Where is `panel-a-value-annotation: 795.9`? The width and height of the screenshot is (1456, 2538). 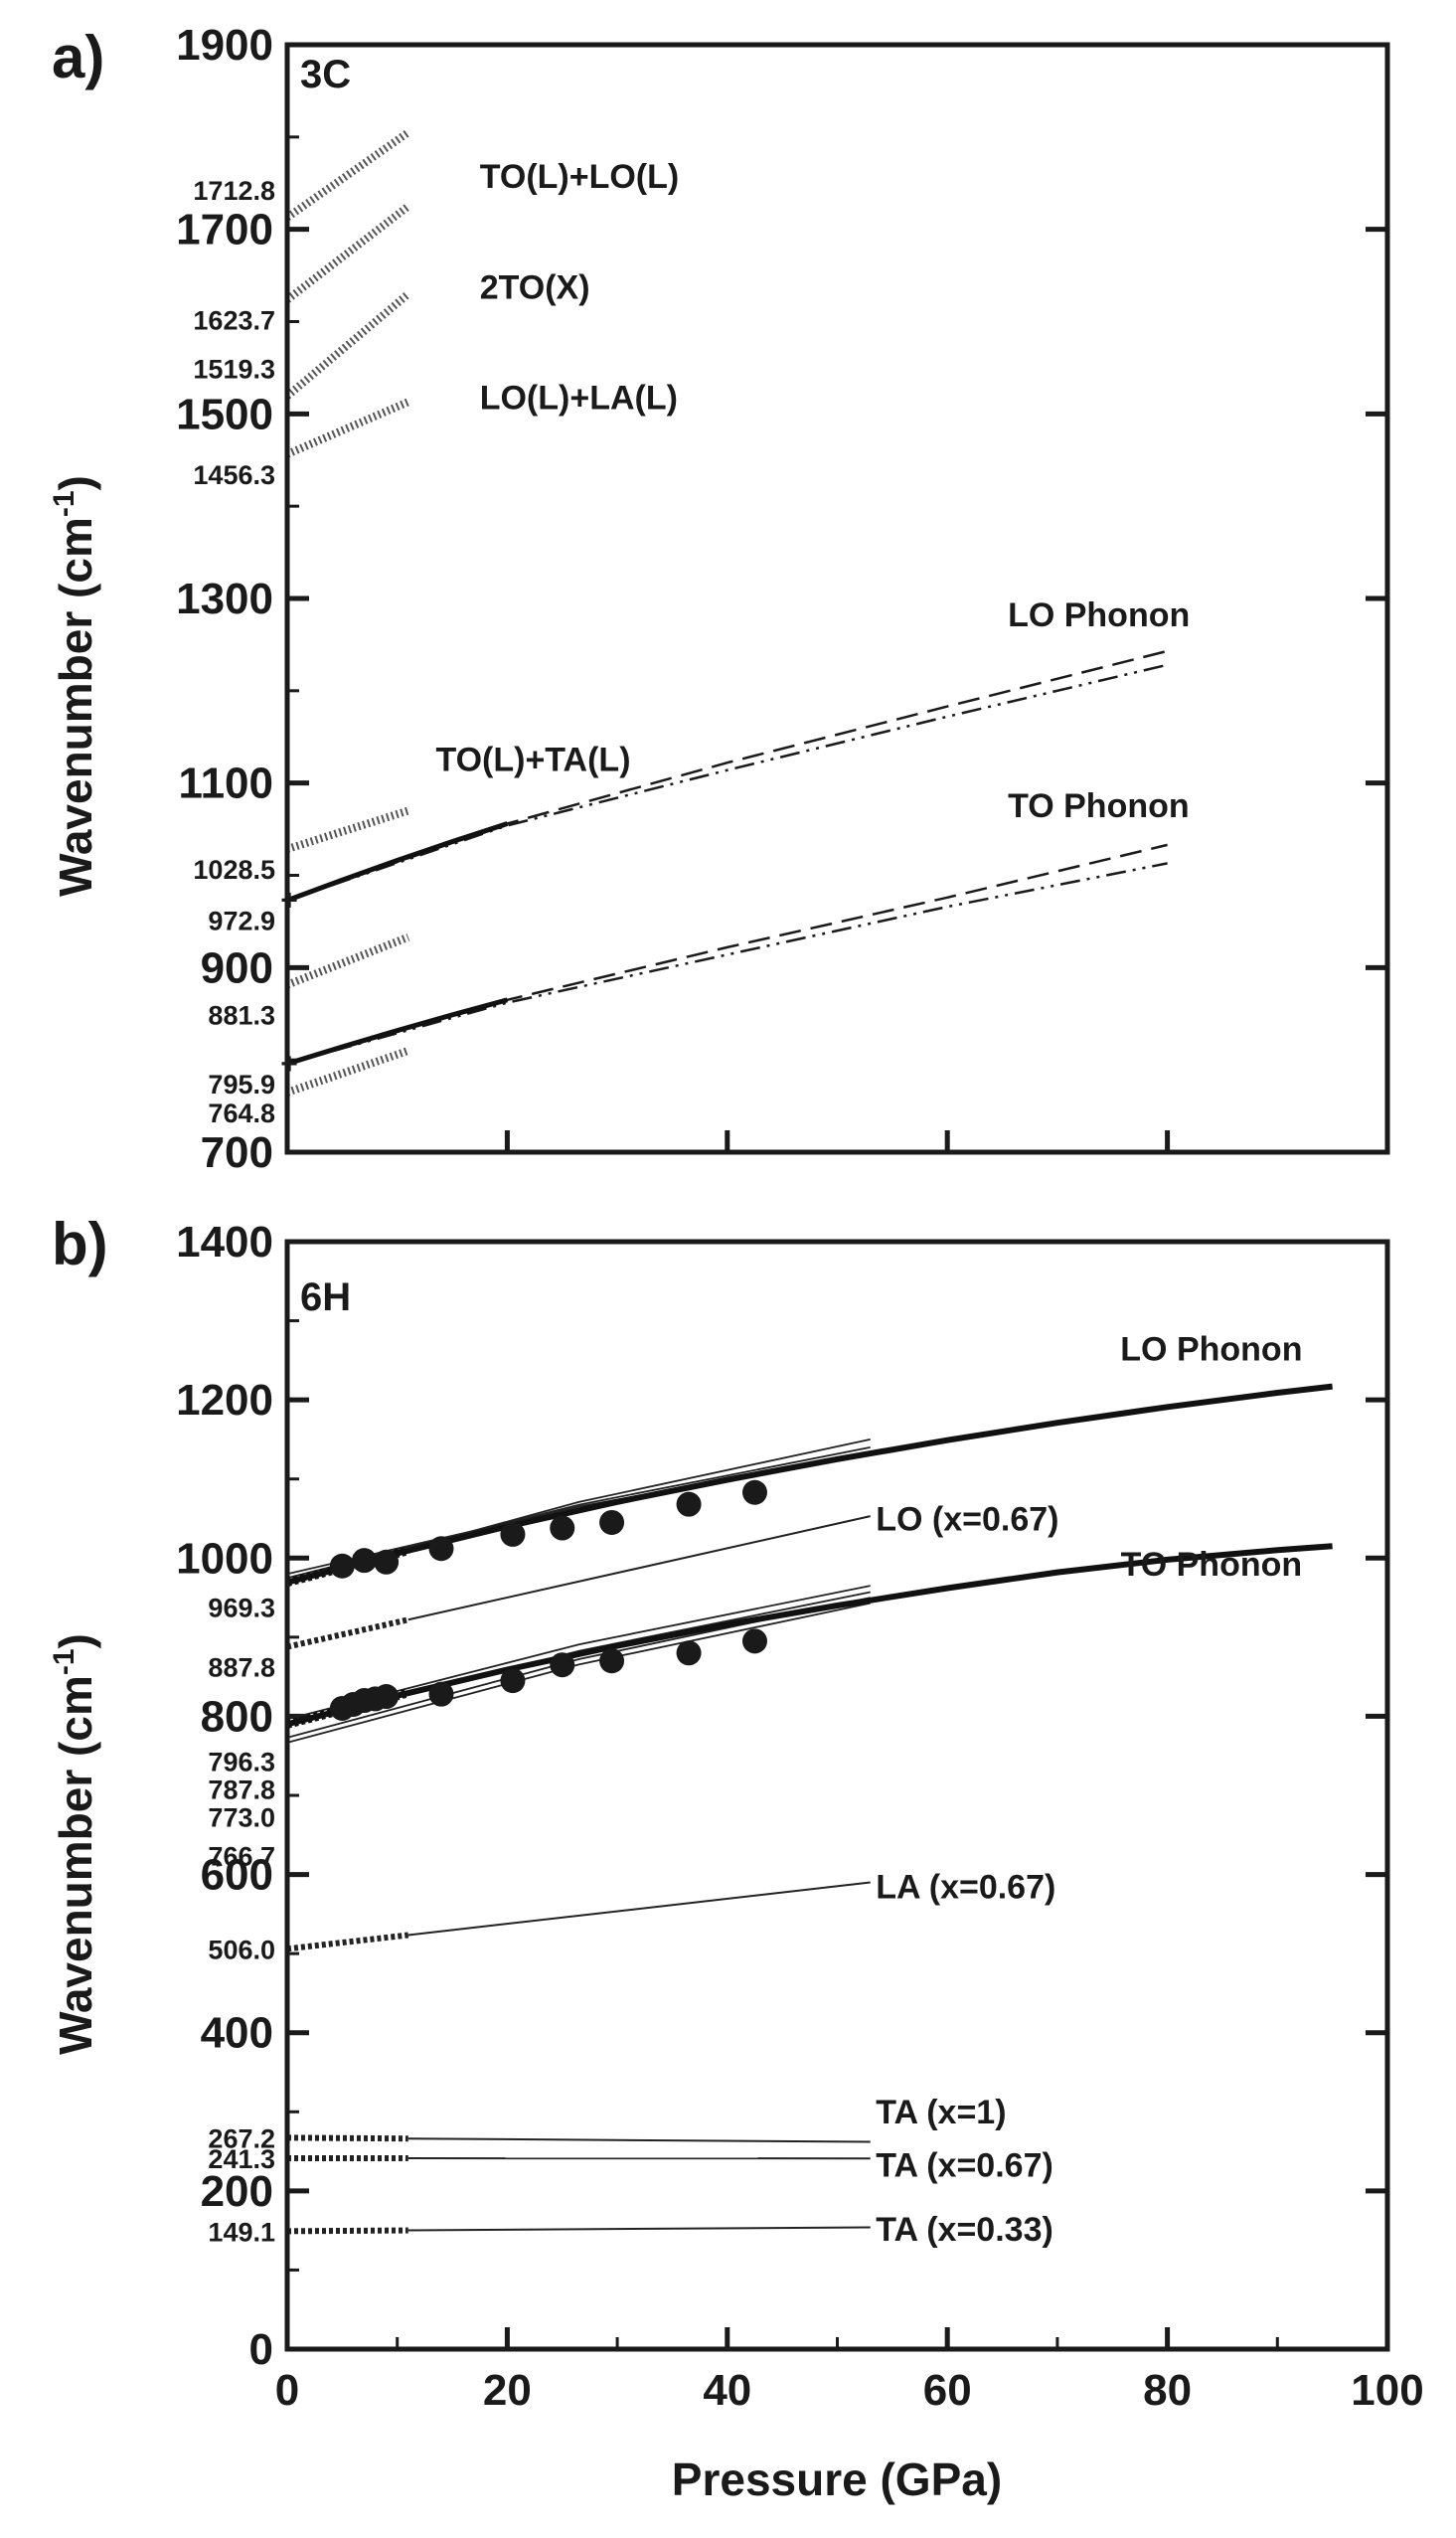 panel-a-value-annotation: 795.9 is located at coordinates (241, 1085).